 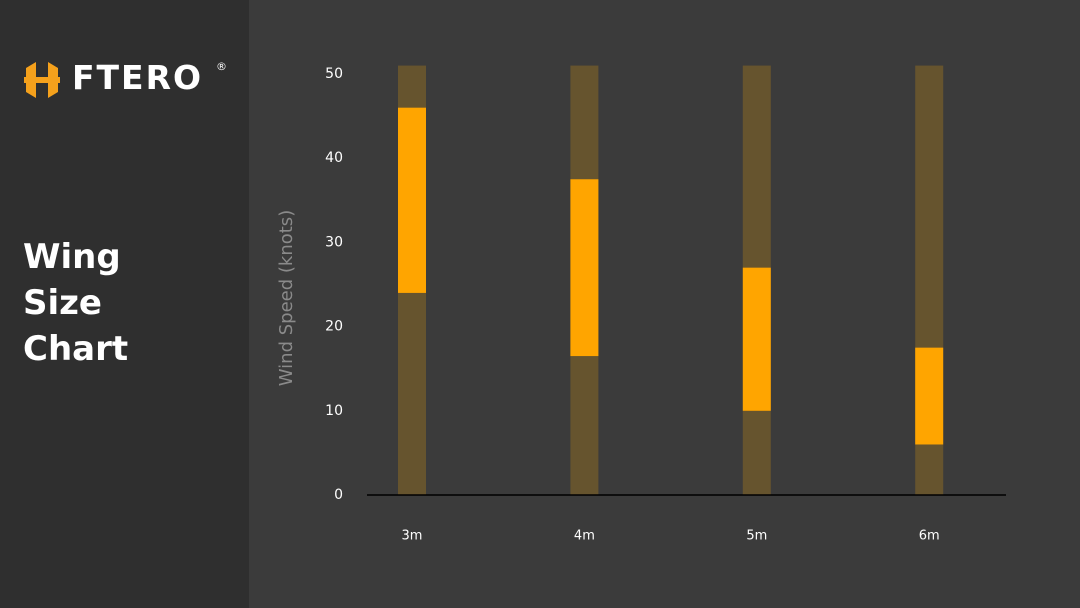 I want to click on logo-icon, so click(x=42, y=80).